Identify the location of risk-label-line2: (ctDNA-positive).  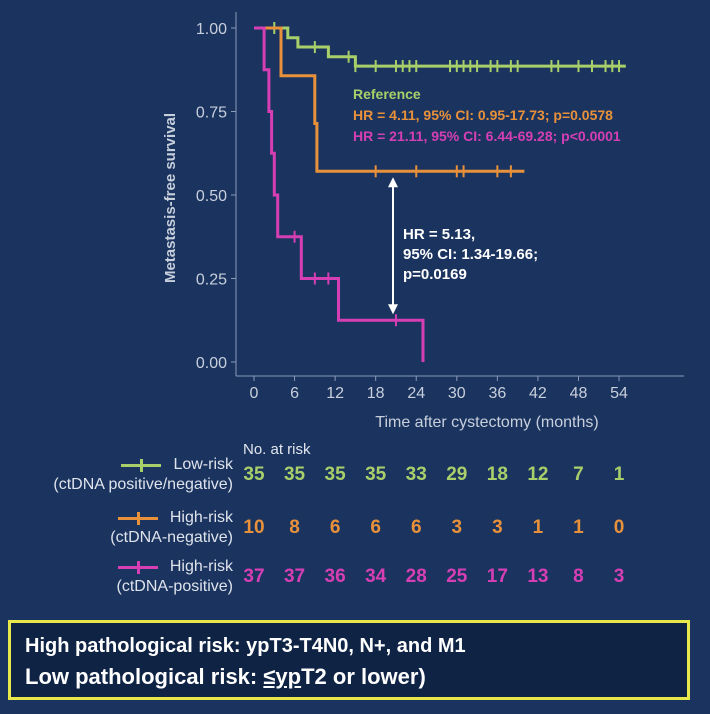
(174, 586).